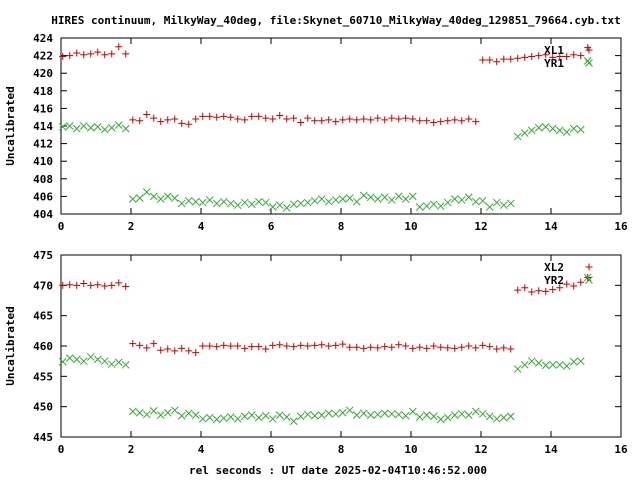 The height and width of the screenshot is (480, 640). What do you see at coordinates (43, 91) in the screenshot?
I see `y-tick-label: 418` at bounding box center [43, 91].